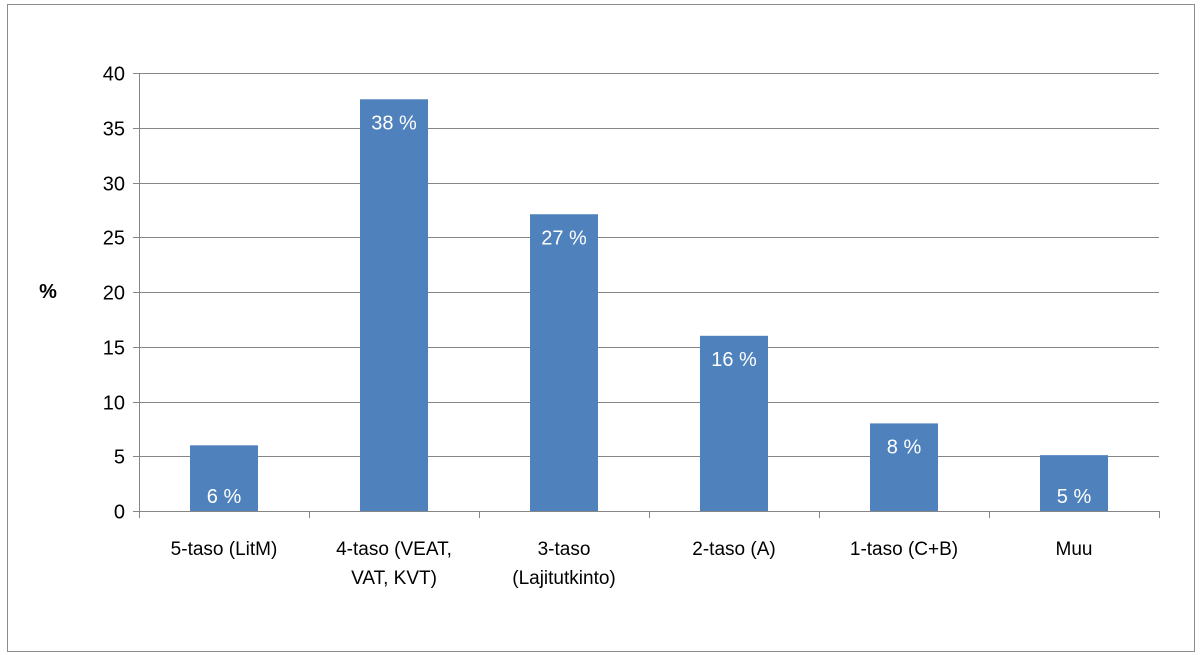 Image resolution: width=1204 pixels, height=655 pixels. I want to click on y-axis-label: %, so click(48, 292).